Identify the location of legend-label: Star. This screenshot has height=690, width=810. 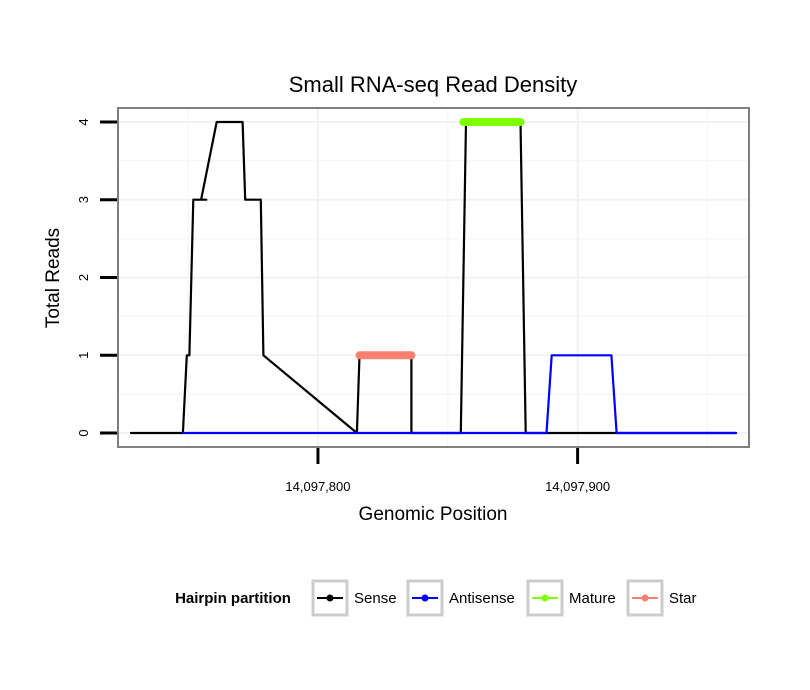
(683, 598).